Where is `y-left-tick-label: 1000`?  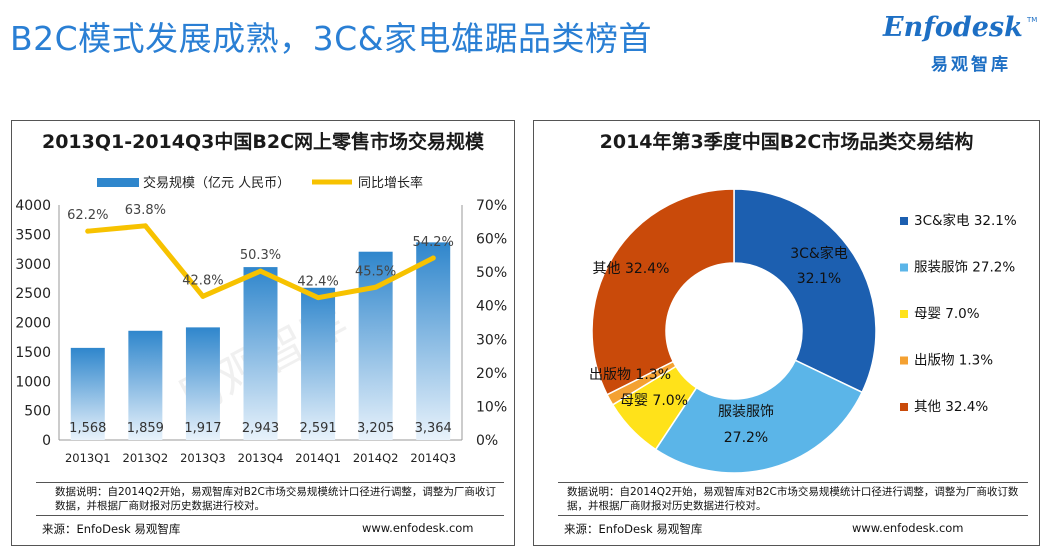
y-left-tick-label: 1000 is located at coordinates (33, 382).